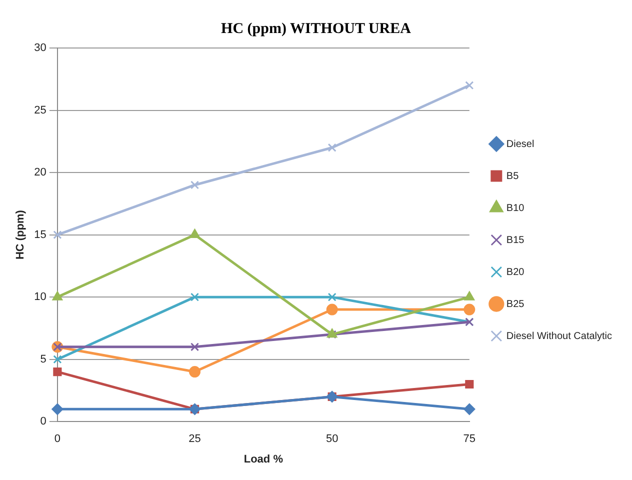 The height and width of the screenshot is (480, 632). Describe the element at coordinates (515, 272) in the screenshot. I see `legend-label: B20` at that location.